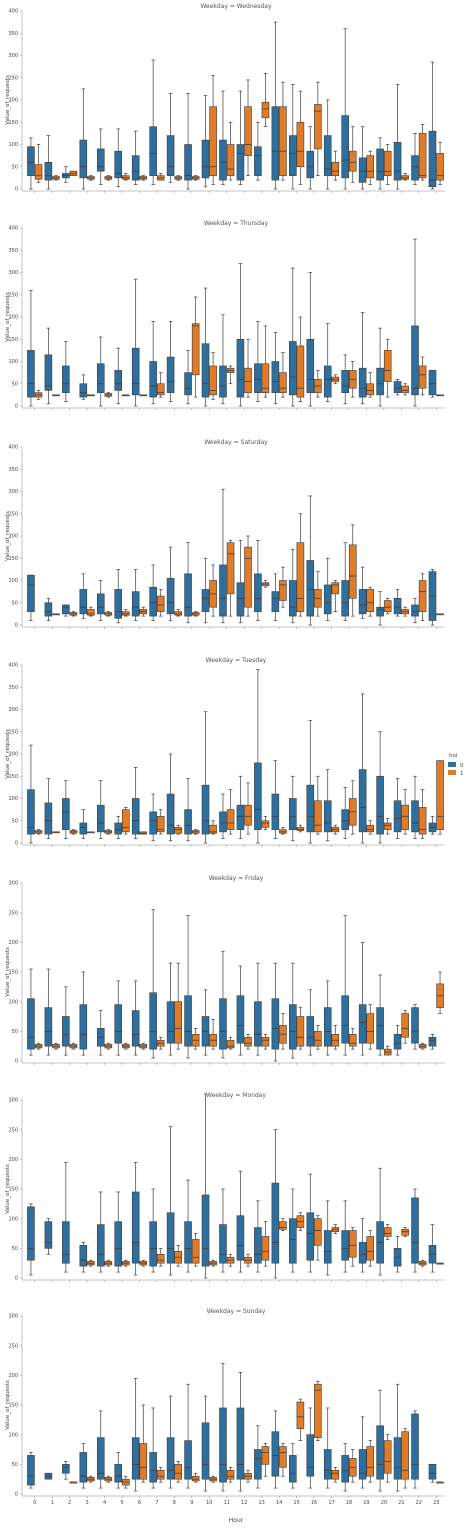 The image size is (474, 1528). I want to click on y-tick-label: 50, so click(15, 603).